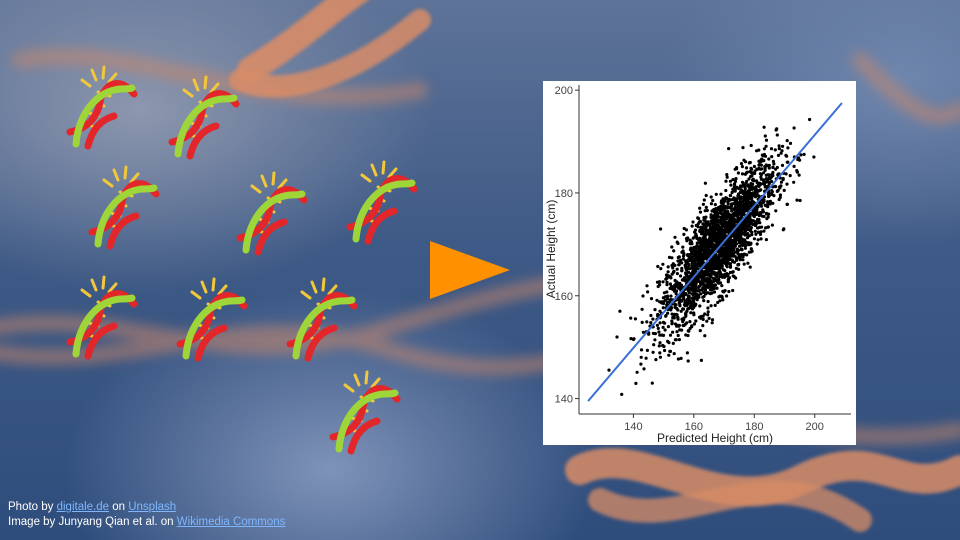 The width and height of the screenshot is (960, 540). What do you see at coordinates (32, 507) in the screenshot?
I see `credit-prefix: Photo by` at bounding box center [32, 507].